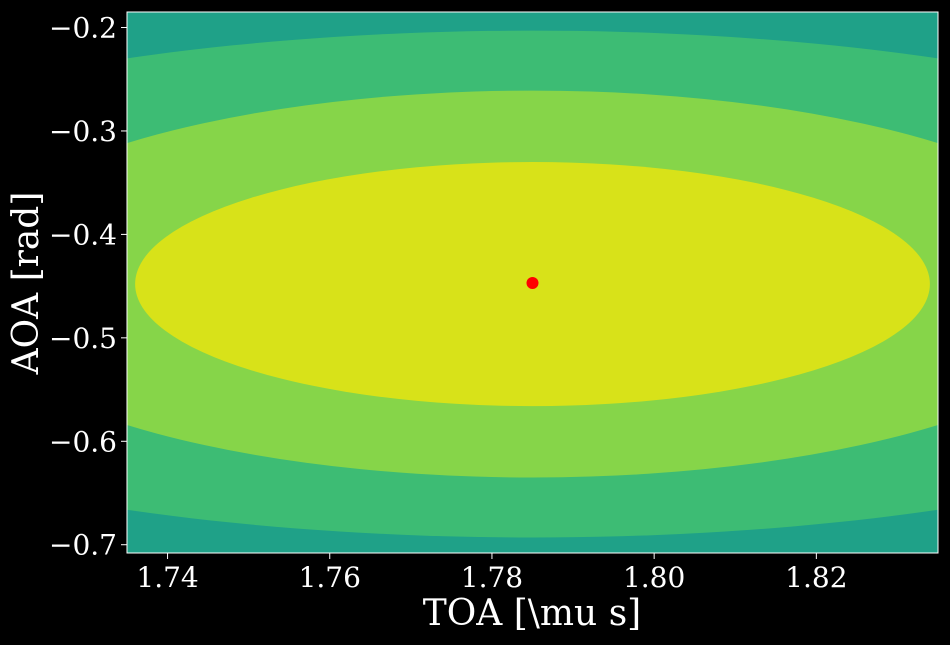  What do you see at coordinates (83, 234) in the screenshot?
I see `y-tick-label: −0.4` at bounding box center [83, 234].